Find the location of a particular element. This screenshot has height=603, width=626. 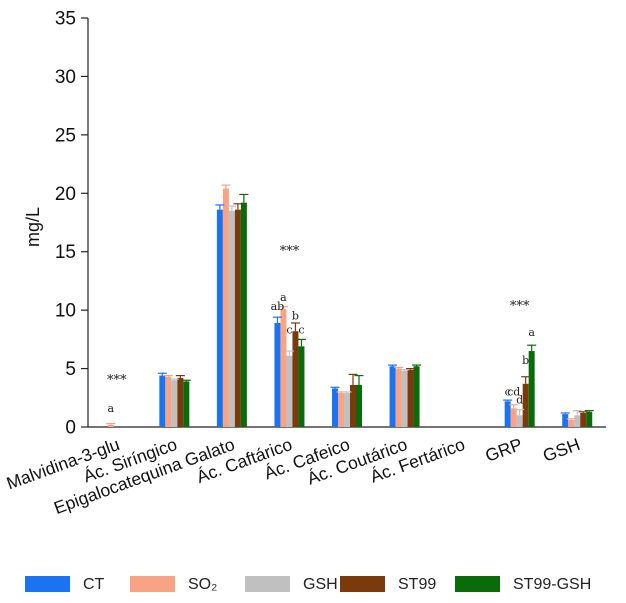

y-axis-label: mg/L is located at coordinates (33, 227).